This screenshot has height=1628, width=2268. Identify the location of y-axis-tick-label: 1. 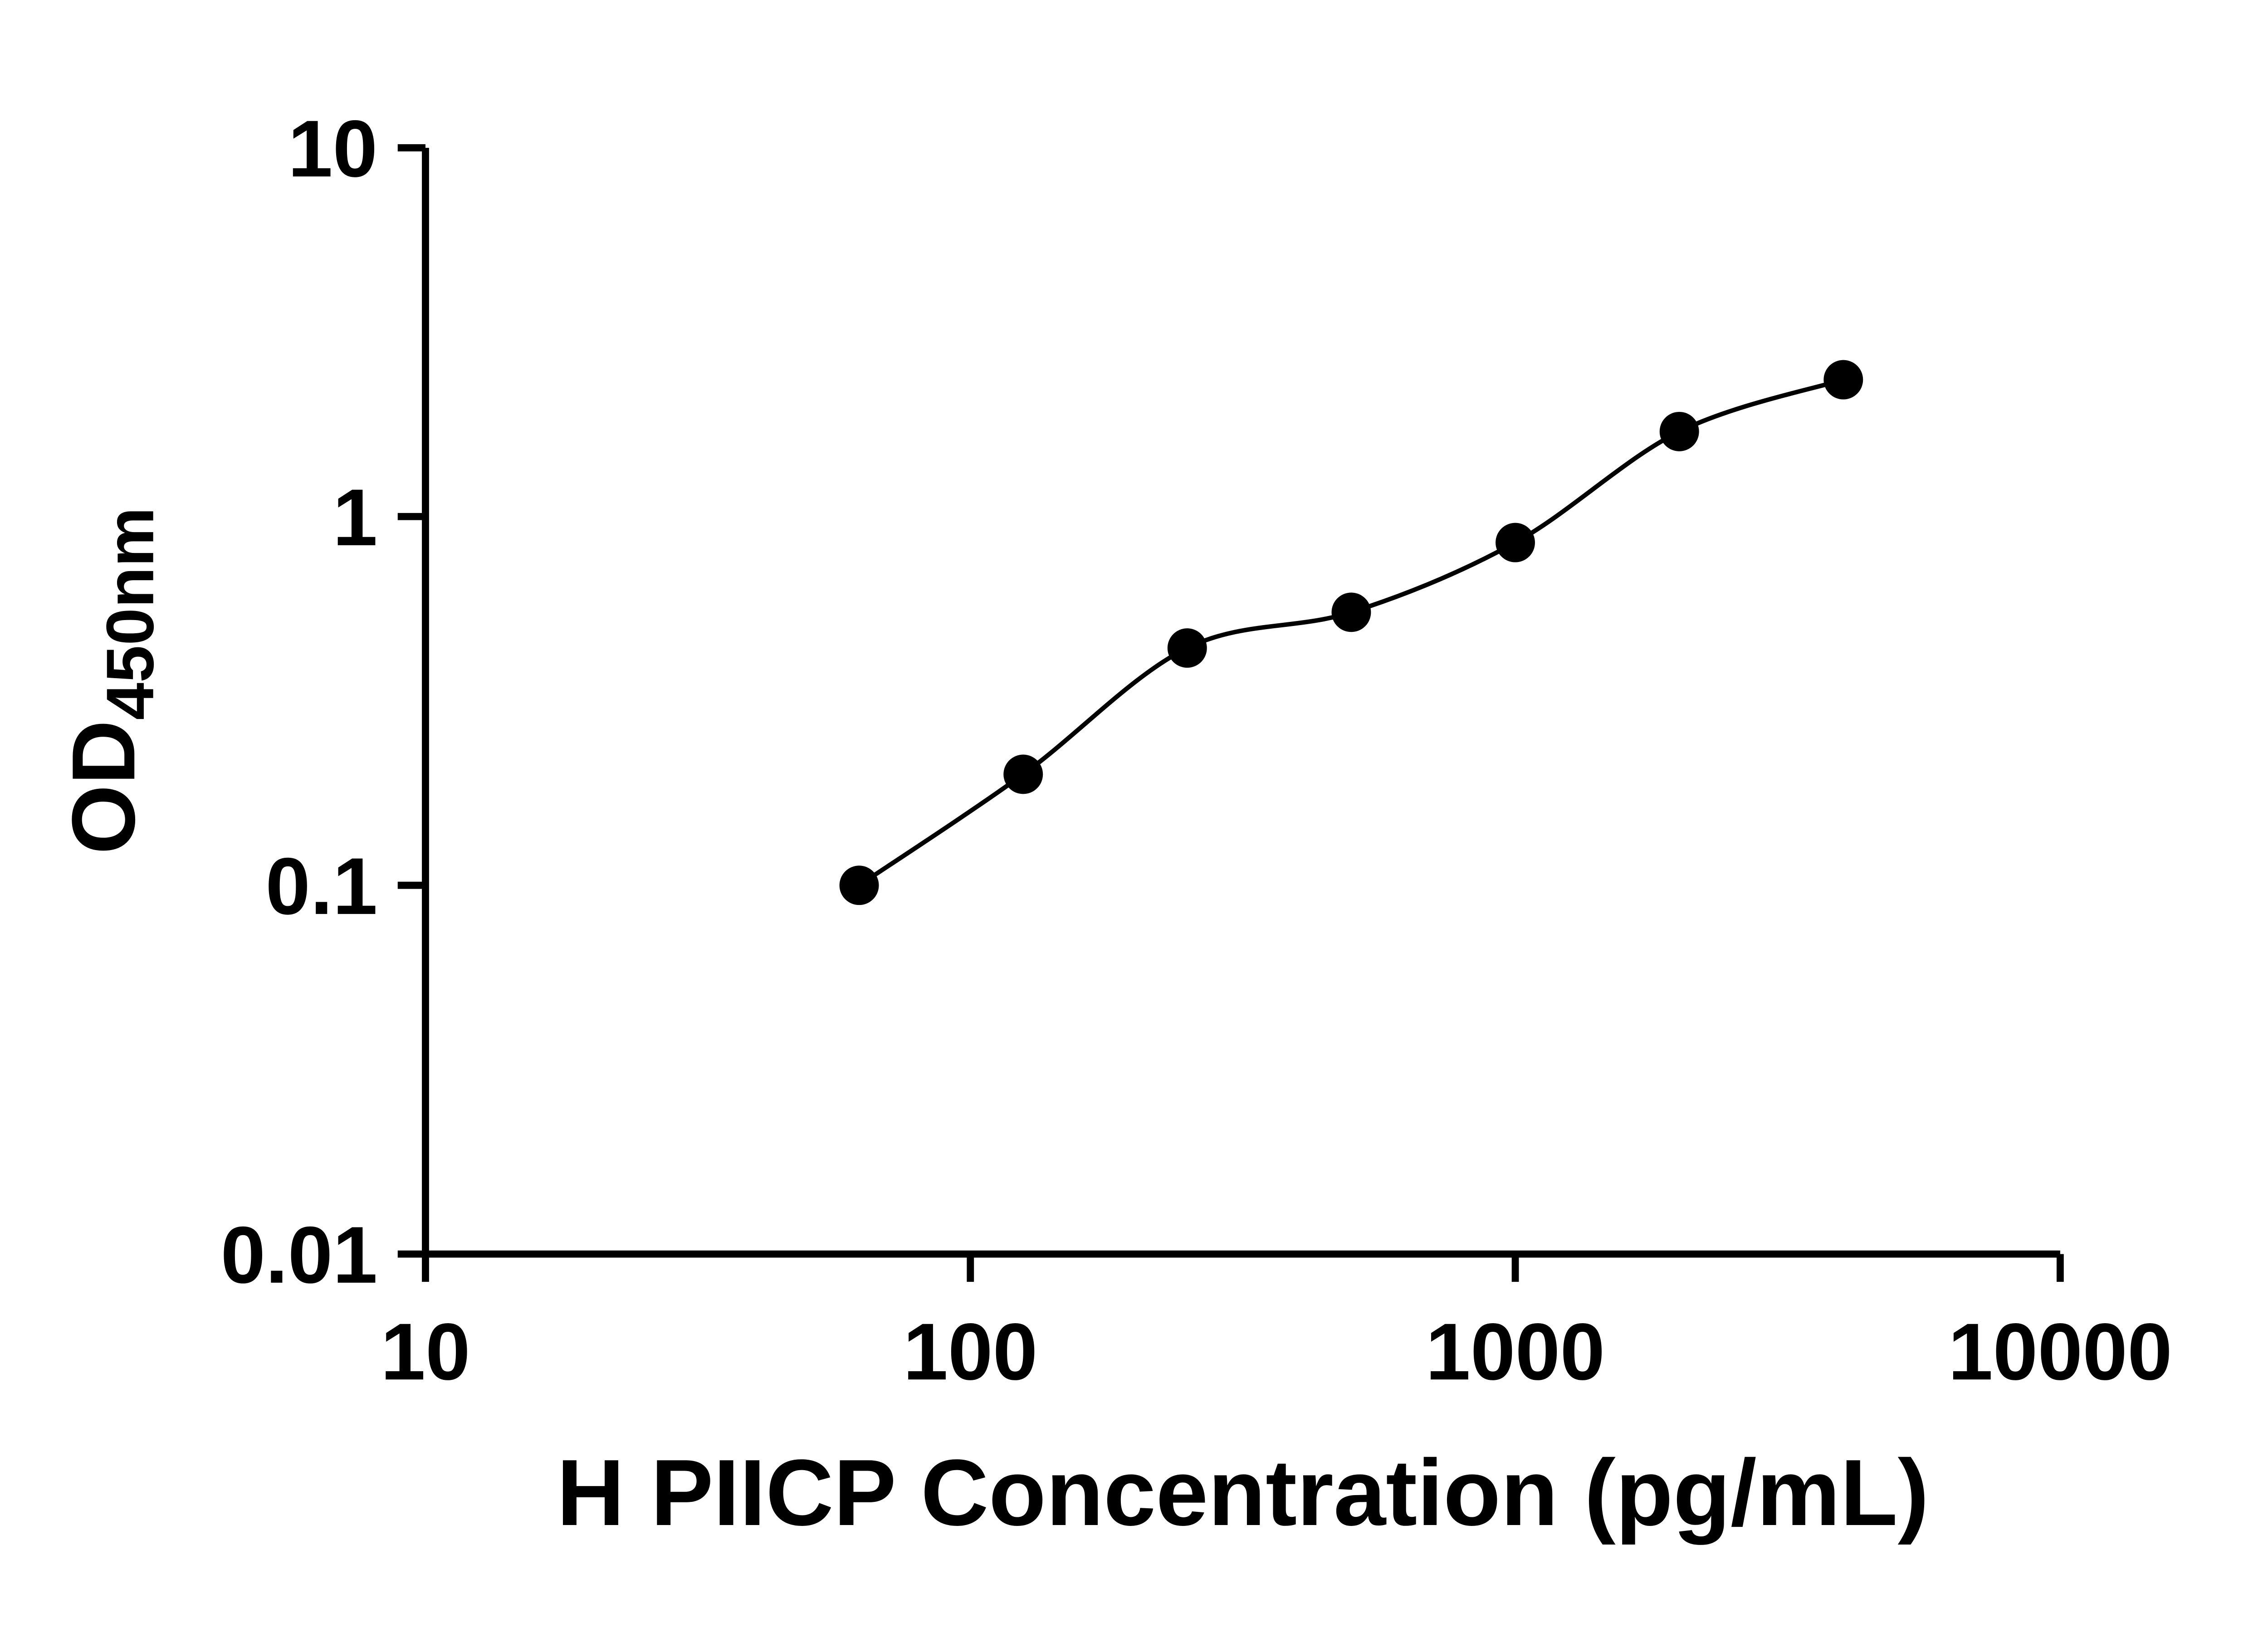
(356, 517).